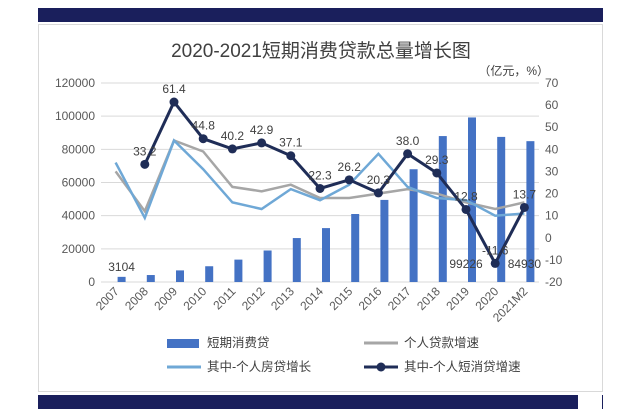  What do you see at coordinates (437, 160) in the screenshot?
I see `data-label: 29.3` at bounding box center [437, 160].